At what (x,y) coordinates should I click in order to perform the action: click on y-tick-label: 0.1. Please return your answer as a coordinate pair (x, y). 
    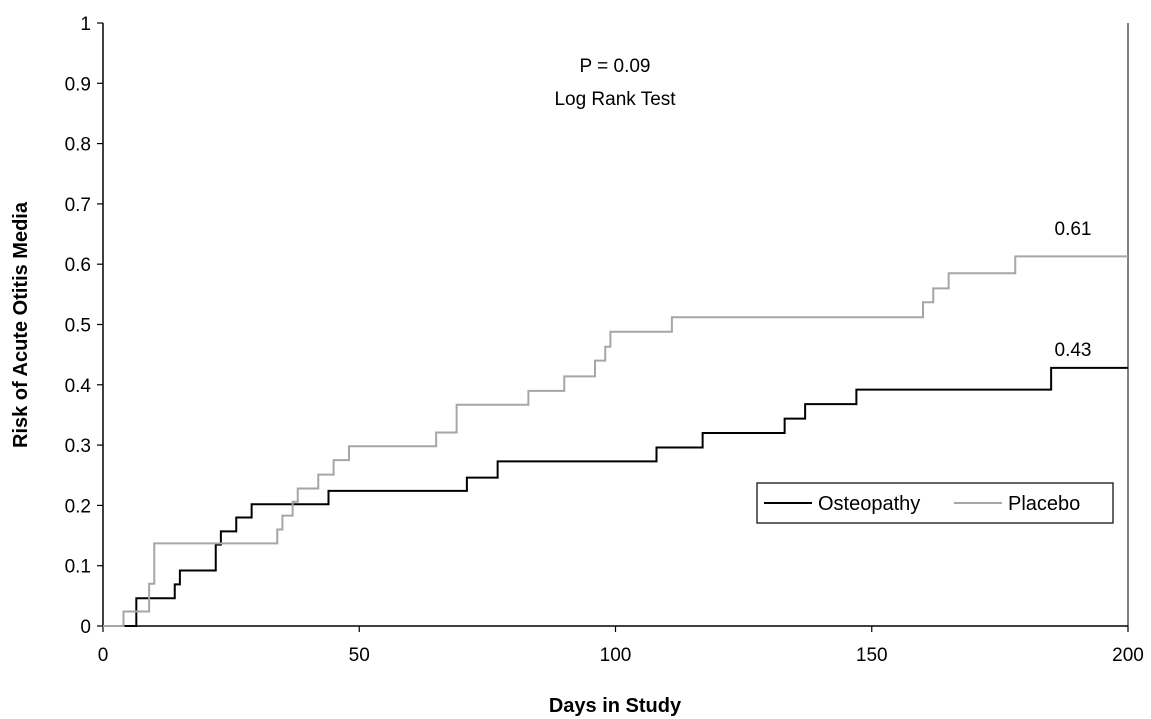
    Looking at the image, I should click on (78, 567).